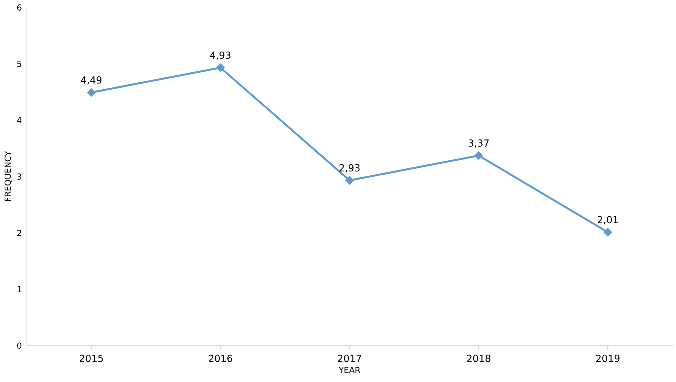  What do you see at coordinates (20, 177) in the screenshot?
I see `y-tick-label: 3` at bounding box center [20, 177].